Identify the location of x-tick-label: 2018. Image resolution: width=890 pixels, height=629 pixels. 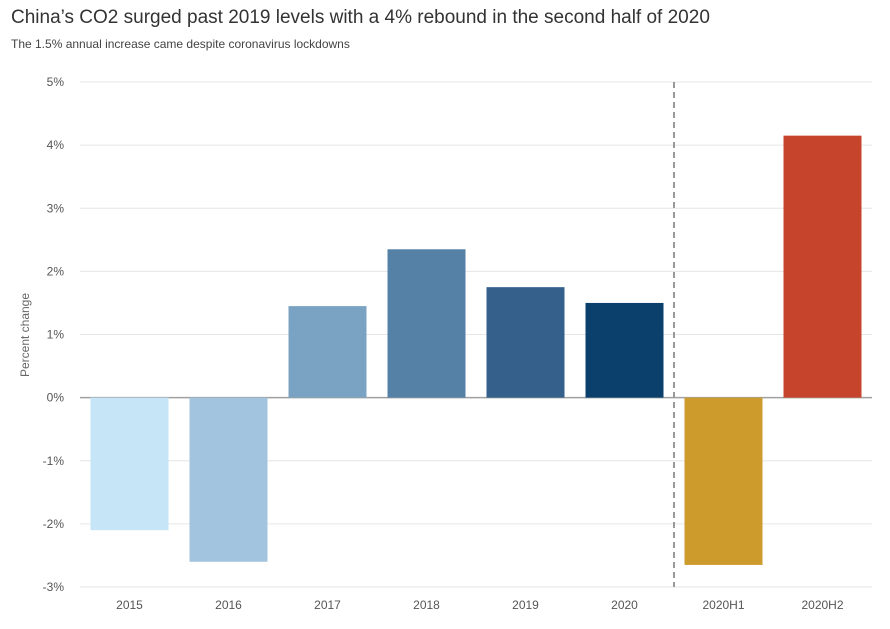
(426, 605).